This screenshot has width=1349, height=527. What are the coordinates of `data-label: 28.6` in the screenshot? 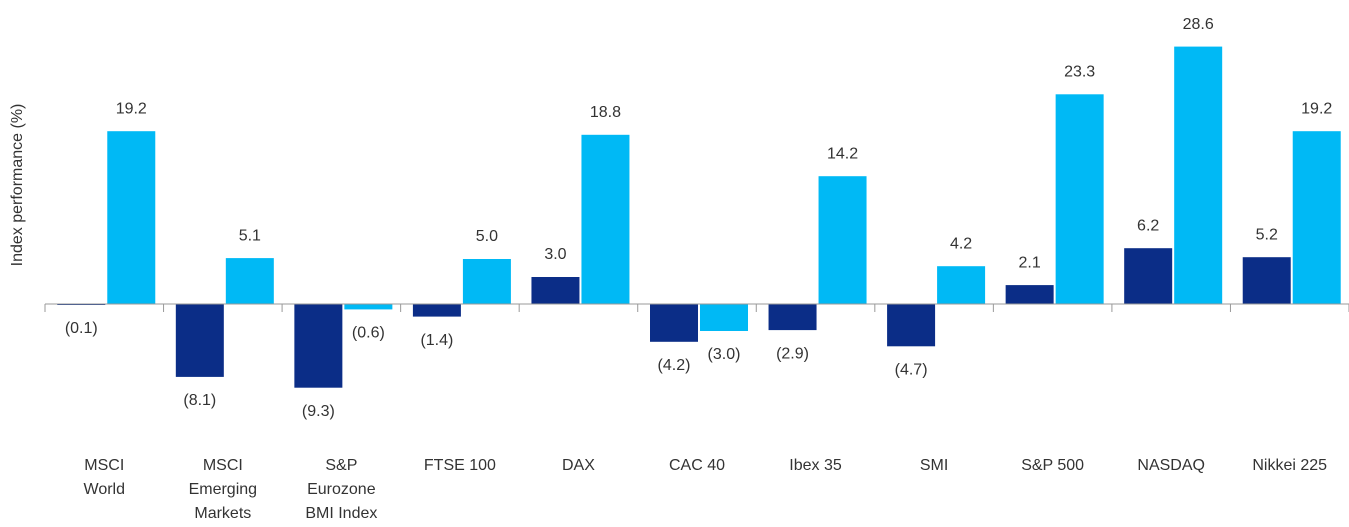 It's located at (1198, 24).